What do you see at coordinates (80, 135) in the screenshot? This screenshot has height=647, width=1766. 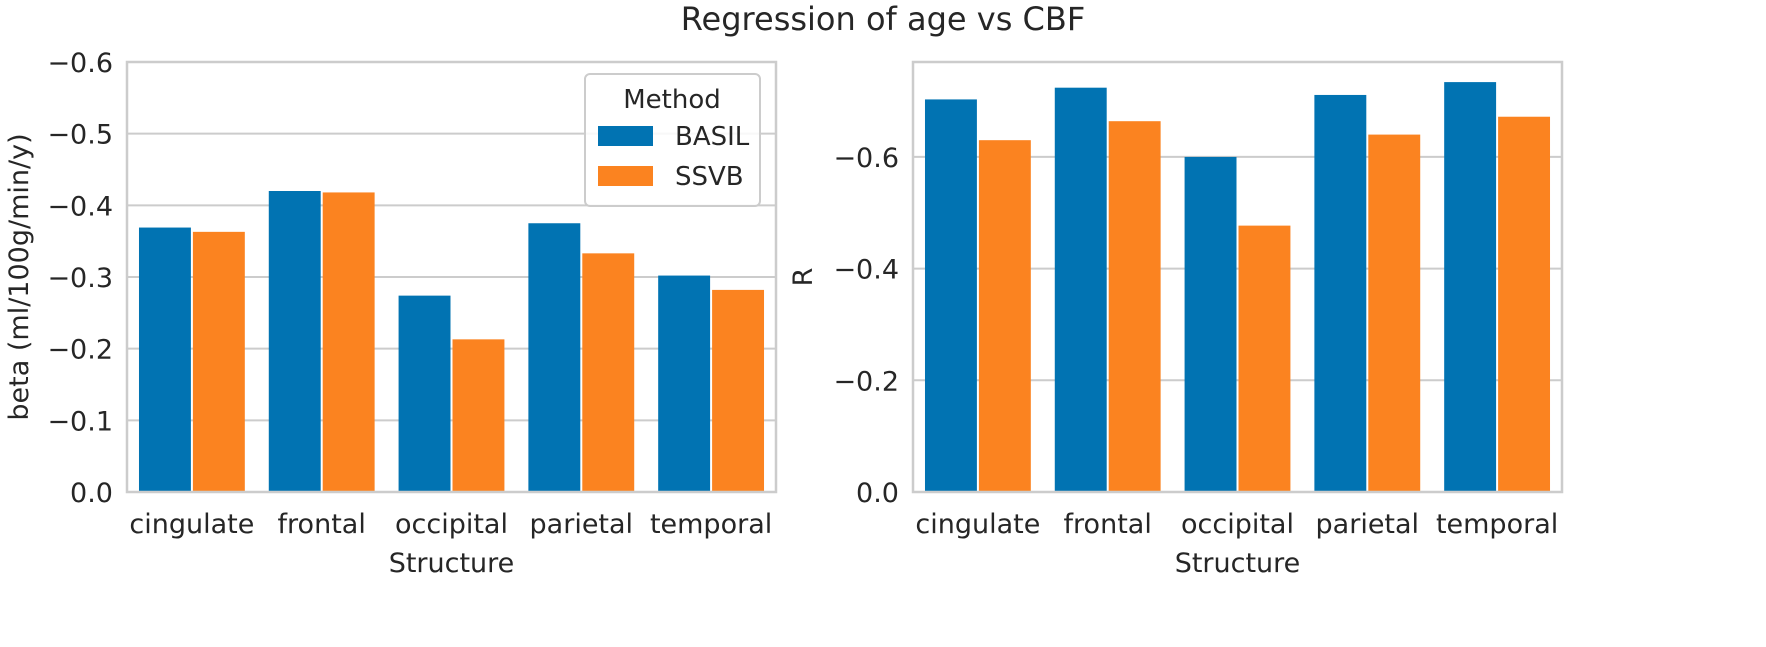 I see `y-tick-label: −0.5` at bounding box center [80, 135].